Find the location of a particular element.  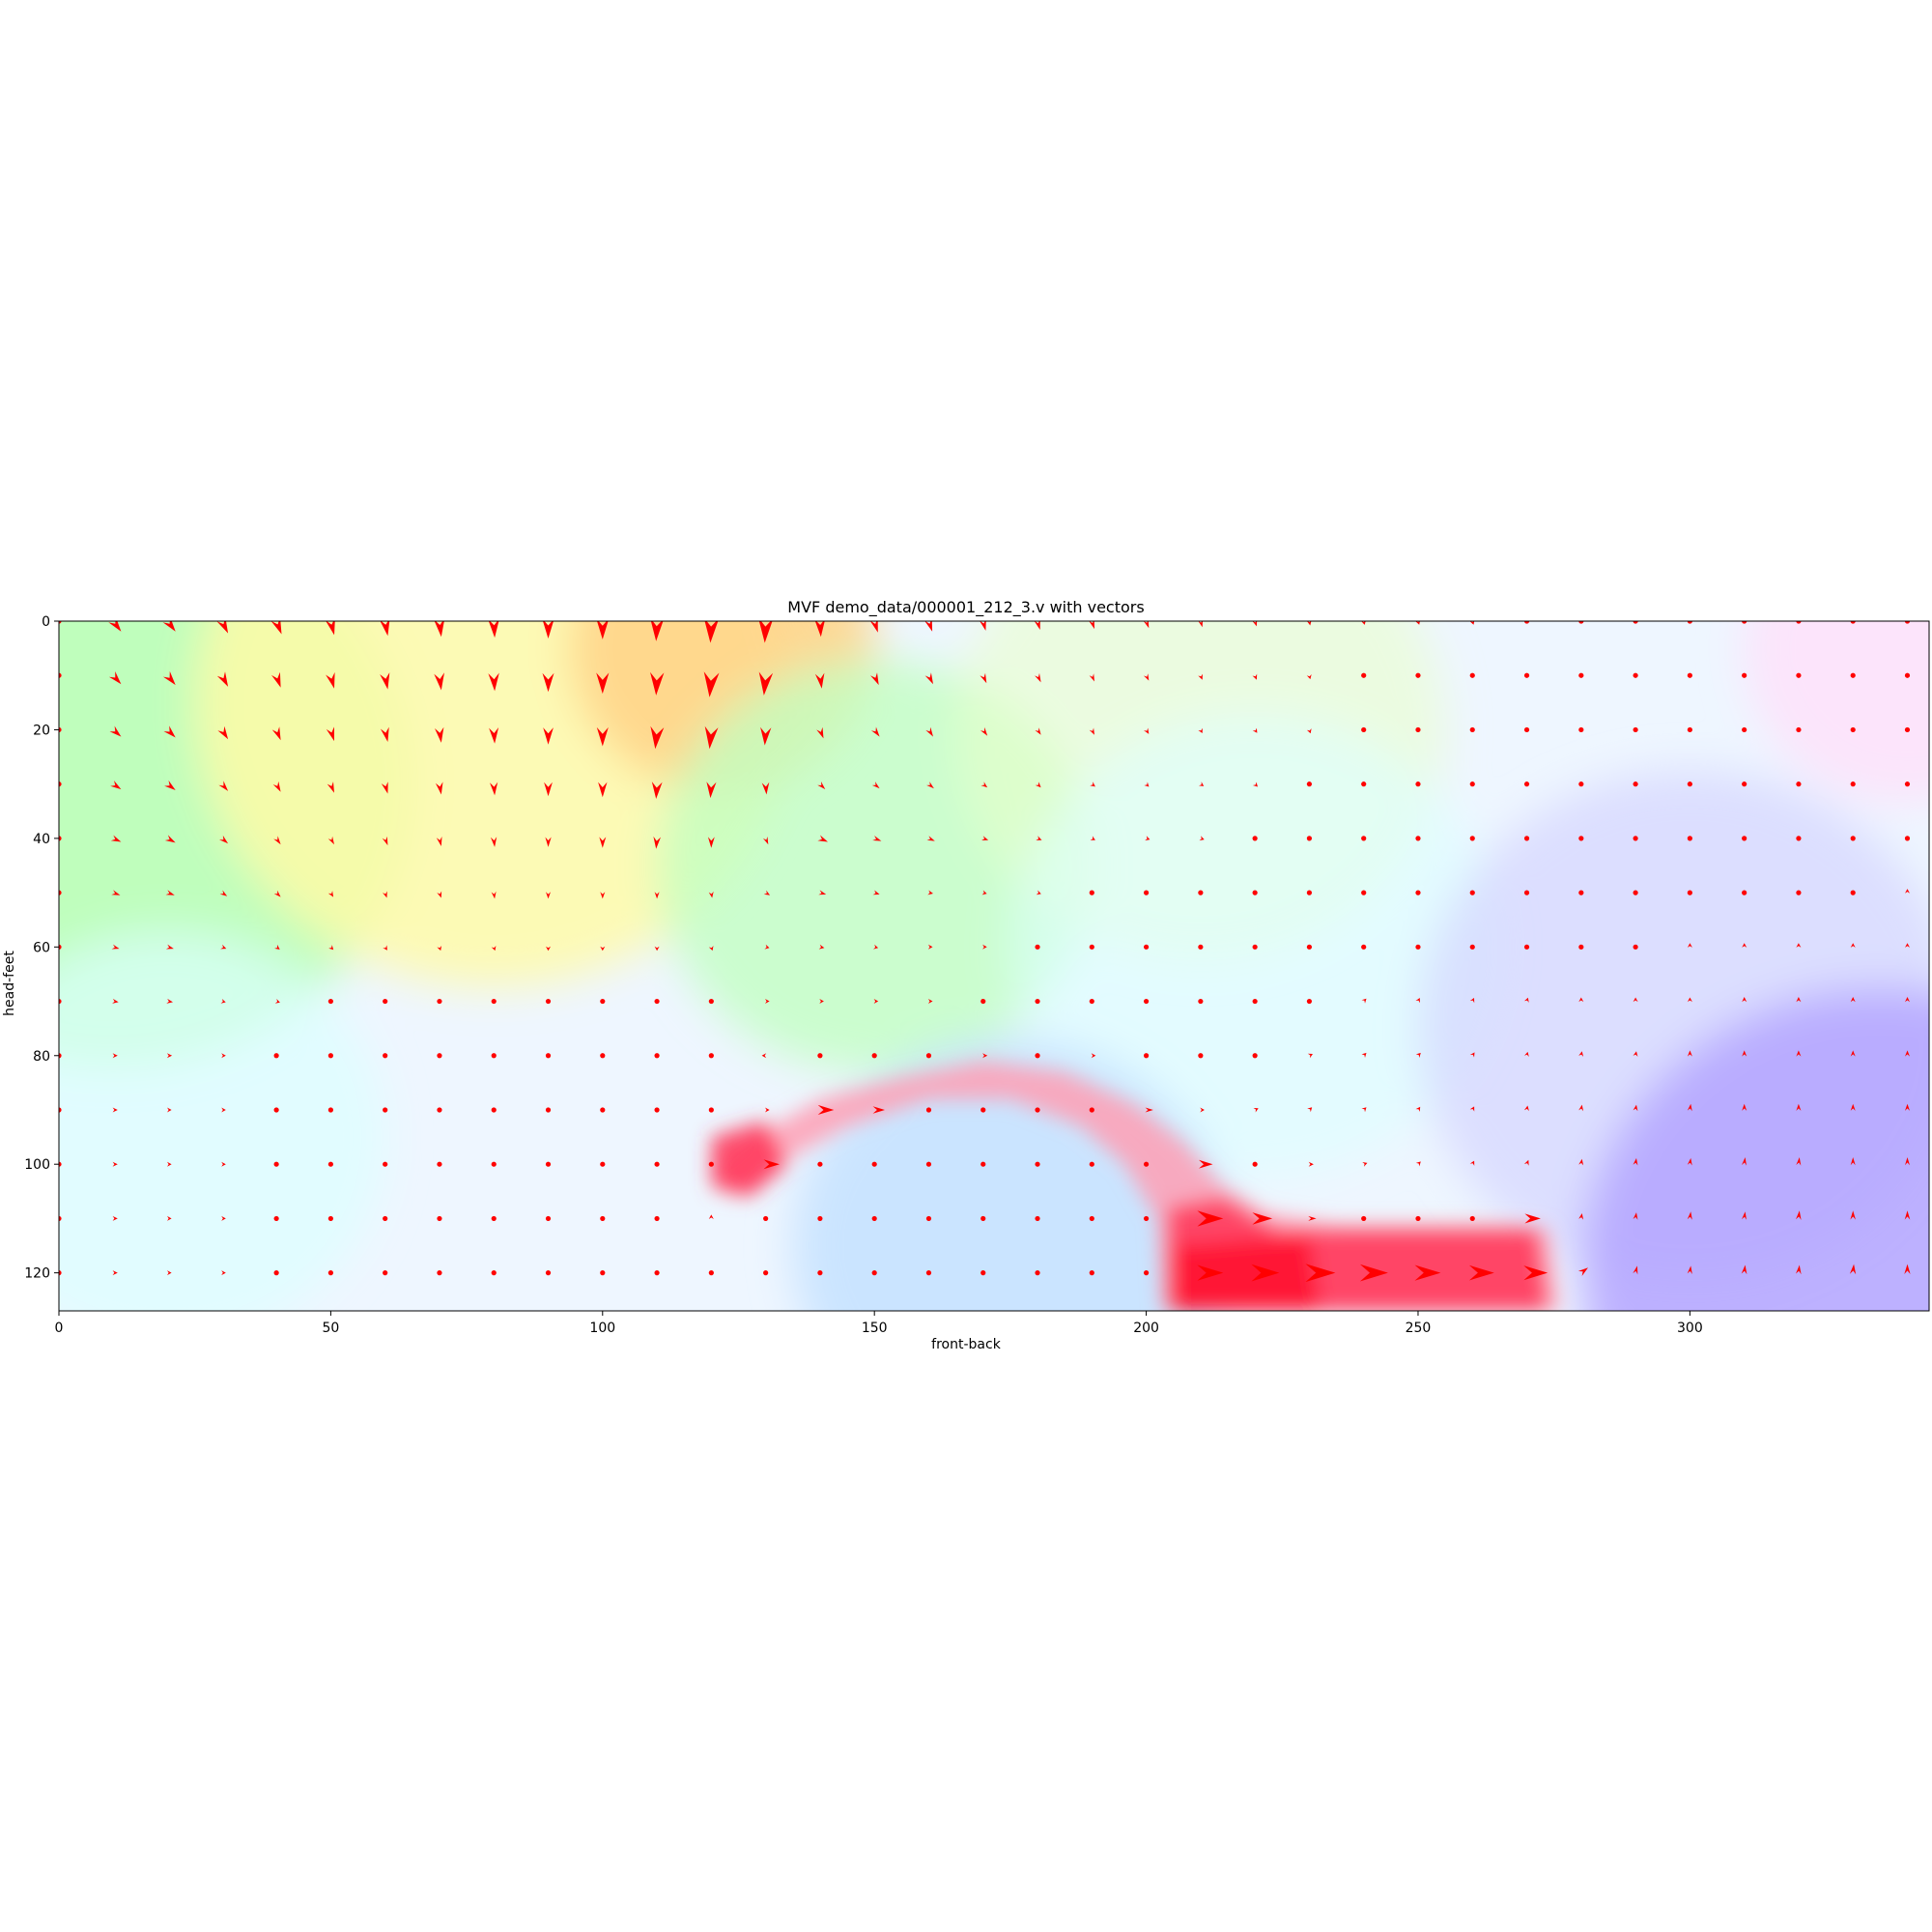

y-tick-label: 60 is located at coordinates (41, 947).